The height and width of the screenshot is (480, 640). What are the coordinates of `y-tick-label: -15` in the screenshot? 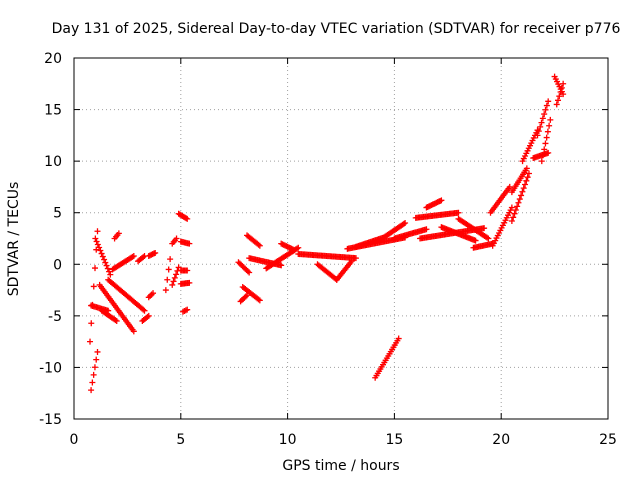 It's located at (50, 420).